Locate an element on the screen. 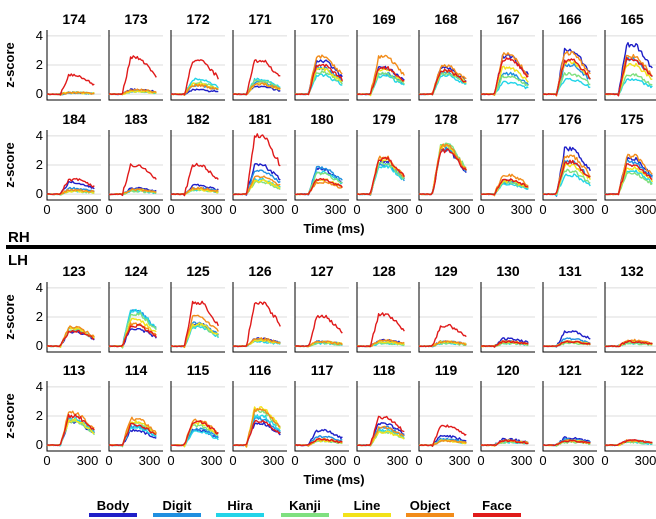  panel-title: 119 is located at coordinates (446, 370).